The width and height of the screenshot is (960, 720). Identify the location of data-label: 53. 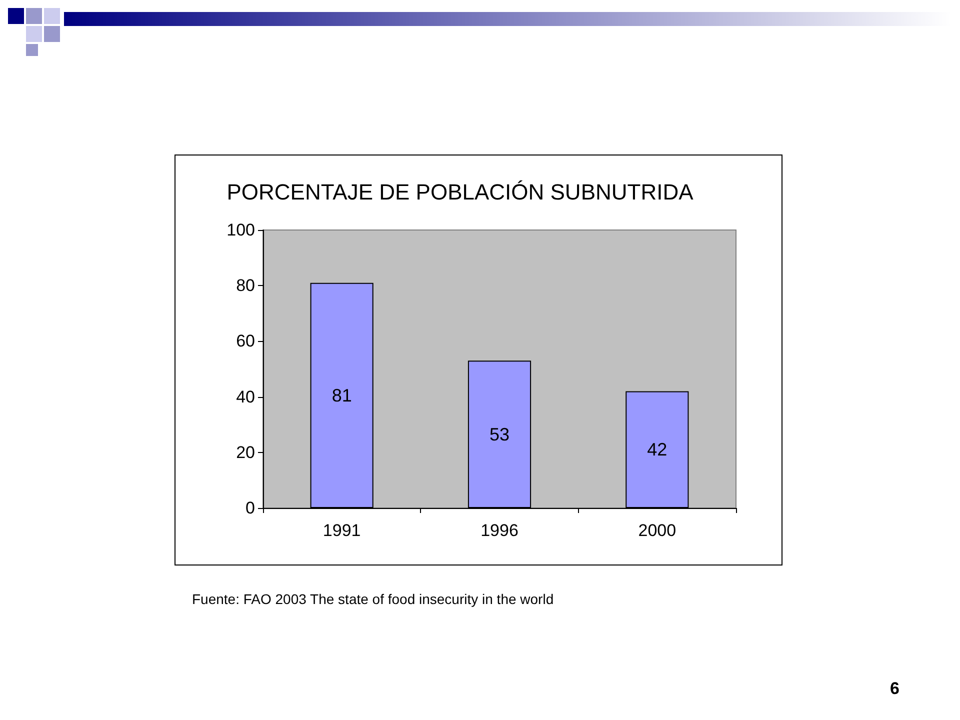
(499, 434).